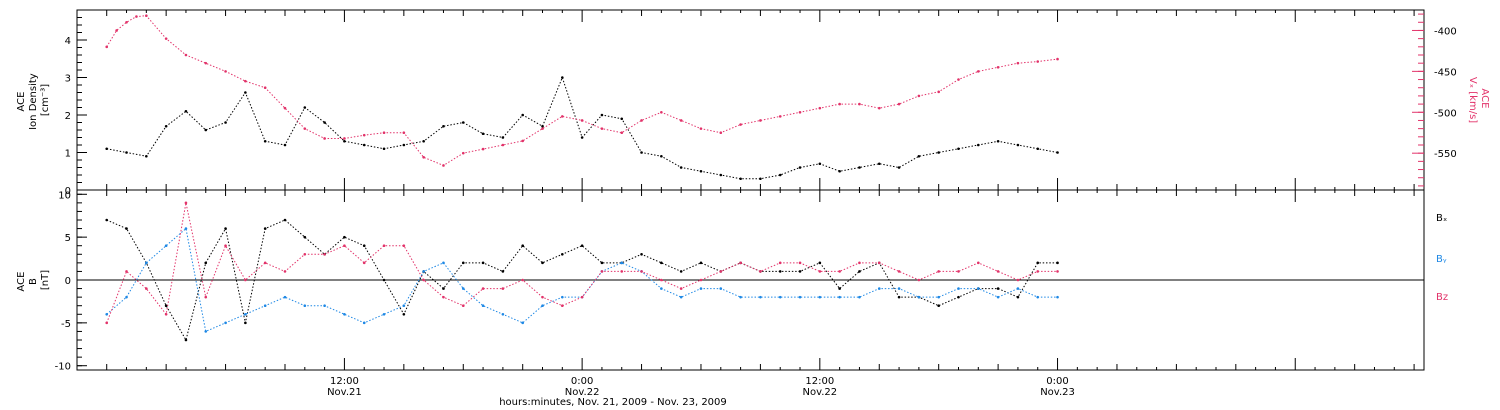  Describe the element at coordinates (1442, 297) in the screenshot. I see `legend-bz: Bᴢ` at that location.